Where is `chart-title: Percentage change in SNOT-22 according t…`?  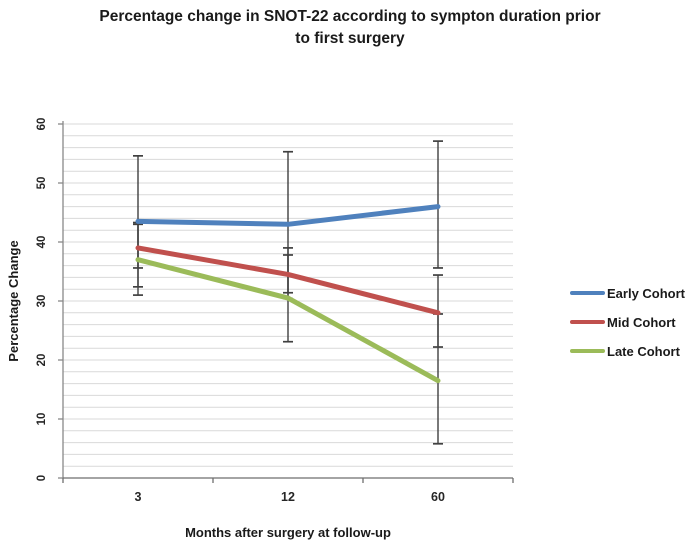 chart-title: Percentage change in SNOT-22 according t… is located at coordinates (350, 28).